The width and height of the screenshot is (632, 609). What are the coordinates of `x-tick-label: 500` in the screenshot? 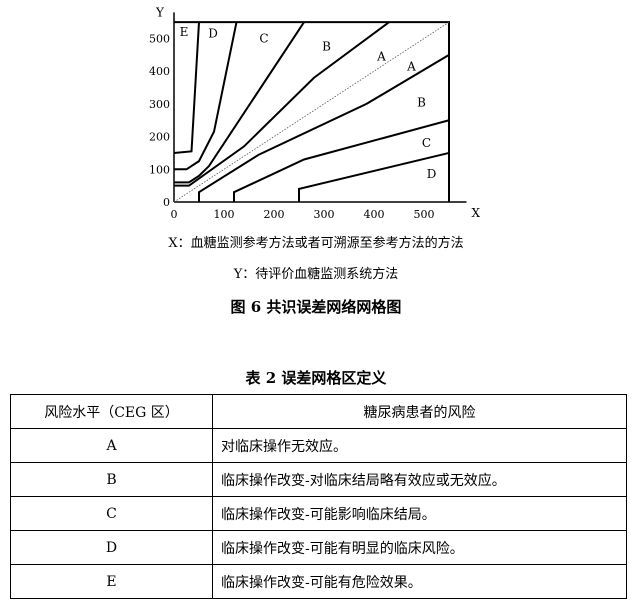 It's located at (424, 214).